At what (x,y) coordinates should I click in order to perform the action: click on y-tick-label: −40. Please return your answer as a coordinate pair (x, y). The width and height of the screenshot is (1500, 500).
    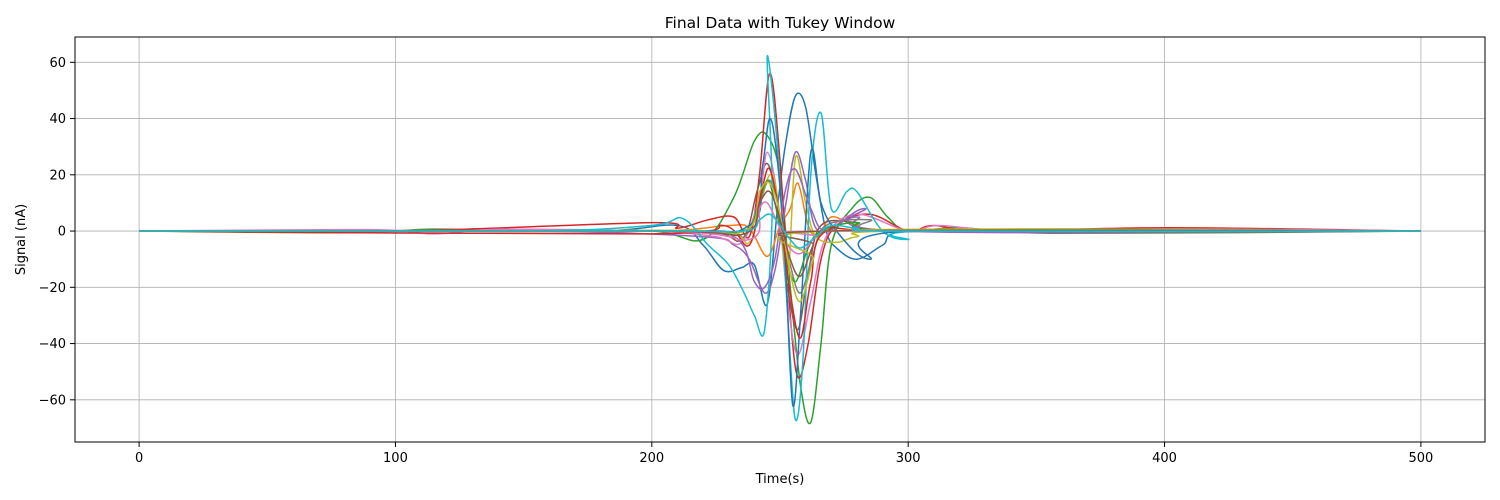
    Looking at the image, I should click on (52, 344).